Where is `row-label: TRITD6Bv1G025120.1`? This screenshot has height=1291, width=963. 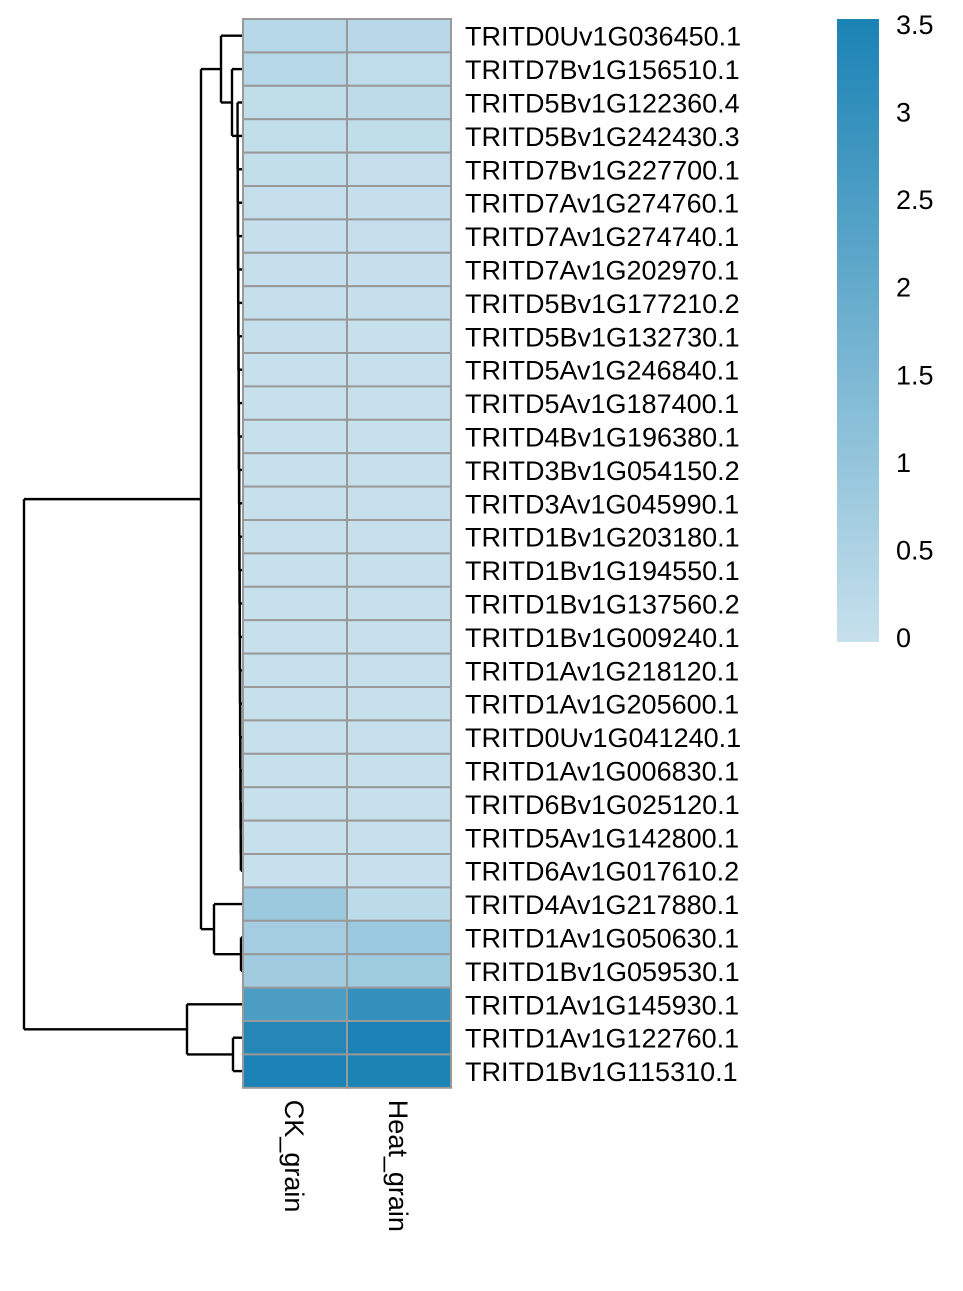 row-label: TRITD6Bv1G025120.1 is located at coordinates (602, 805).